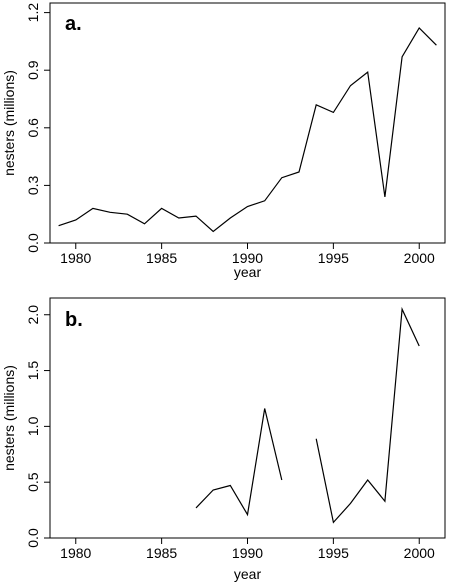  I want to click on panel-label: a., so click(73, 24).